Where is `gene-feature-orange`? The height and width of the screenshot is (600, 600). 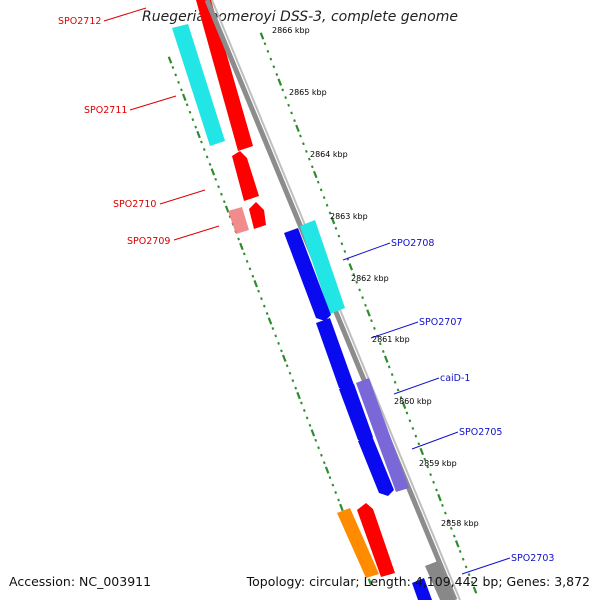 gene-feature-orange is located at coordinates (358, 543).